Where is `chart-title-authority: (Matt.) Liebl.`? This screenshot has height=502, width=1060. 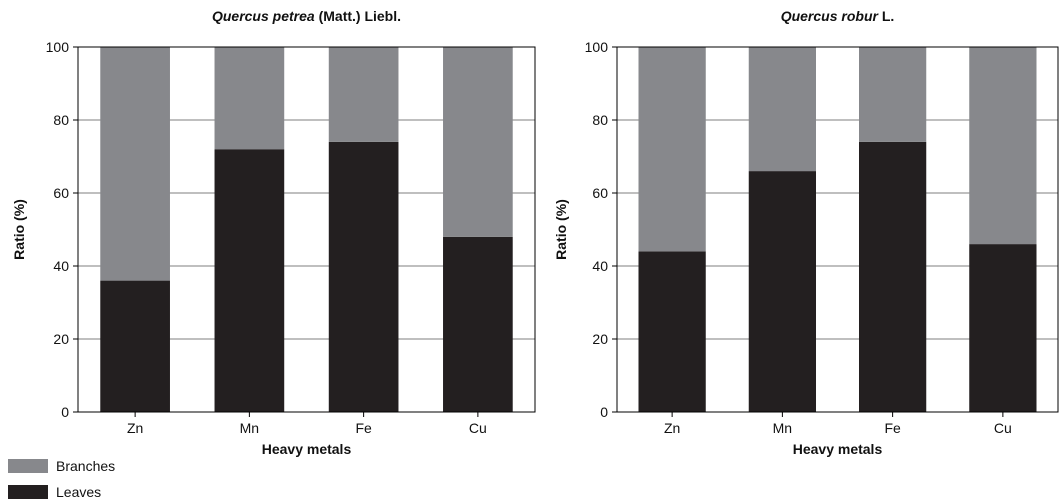
chart-title-authority: (Matt.) Liebl. is located at coordinates (358, 16).